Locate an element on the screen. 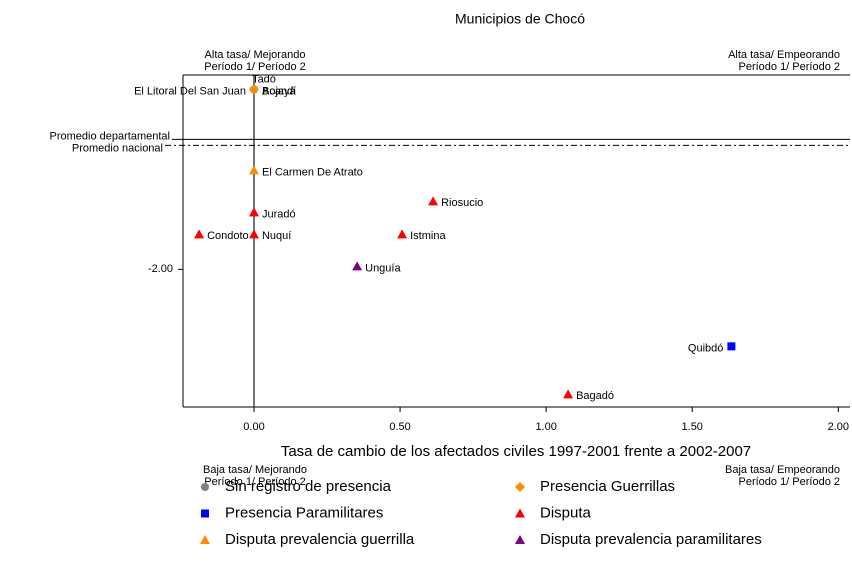 This screenshot has height=577, width=852. x-tick-label: 2.00 is located at coordinates (838, 427).